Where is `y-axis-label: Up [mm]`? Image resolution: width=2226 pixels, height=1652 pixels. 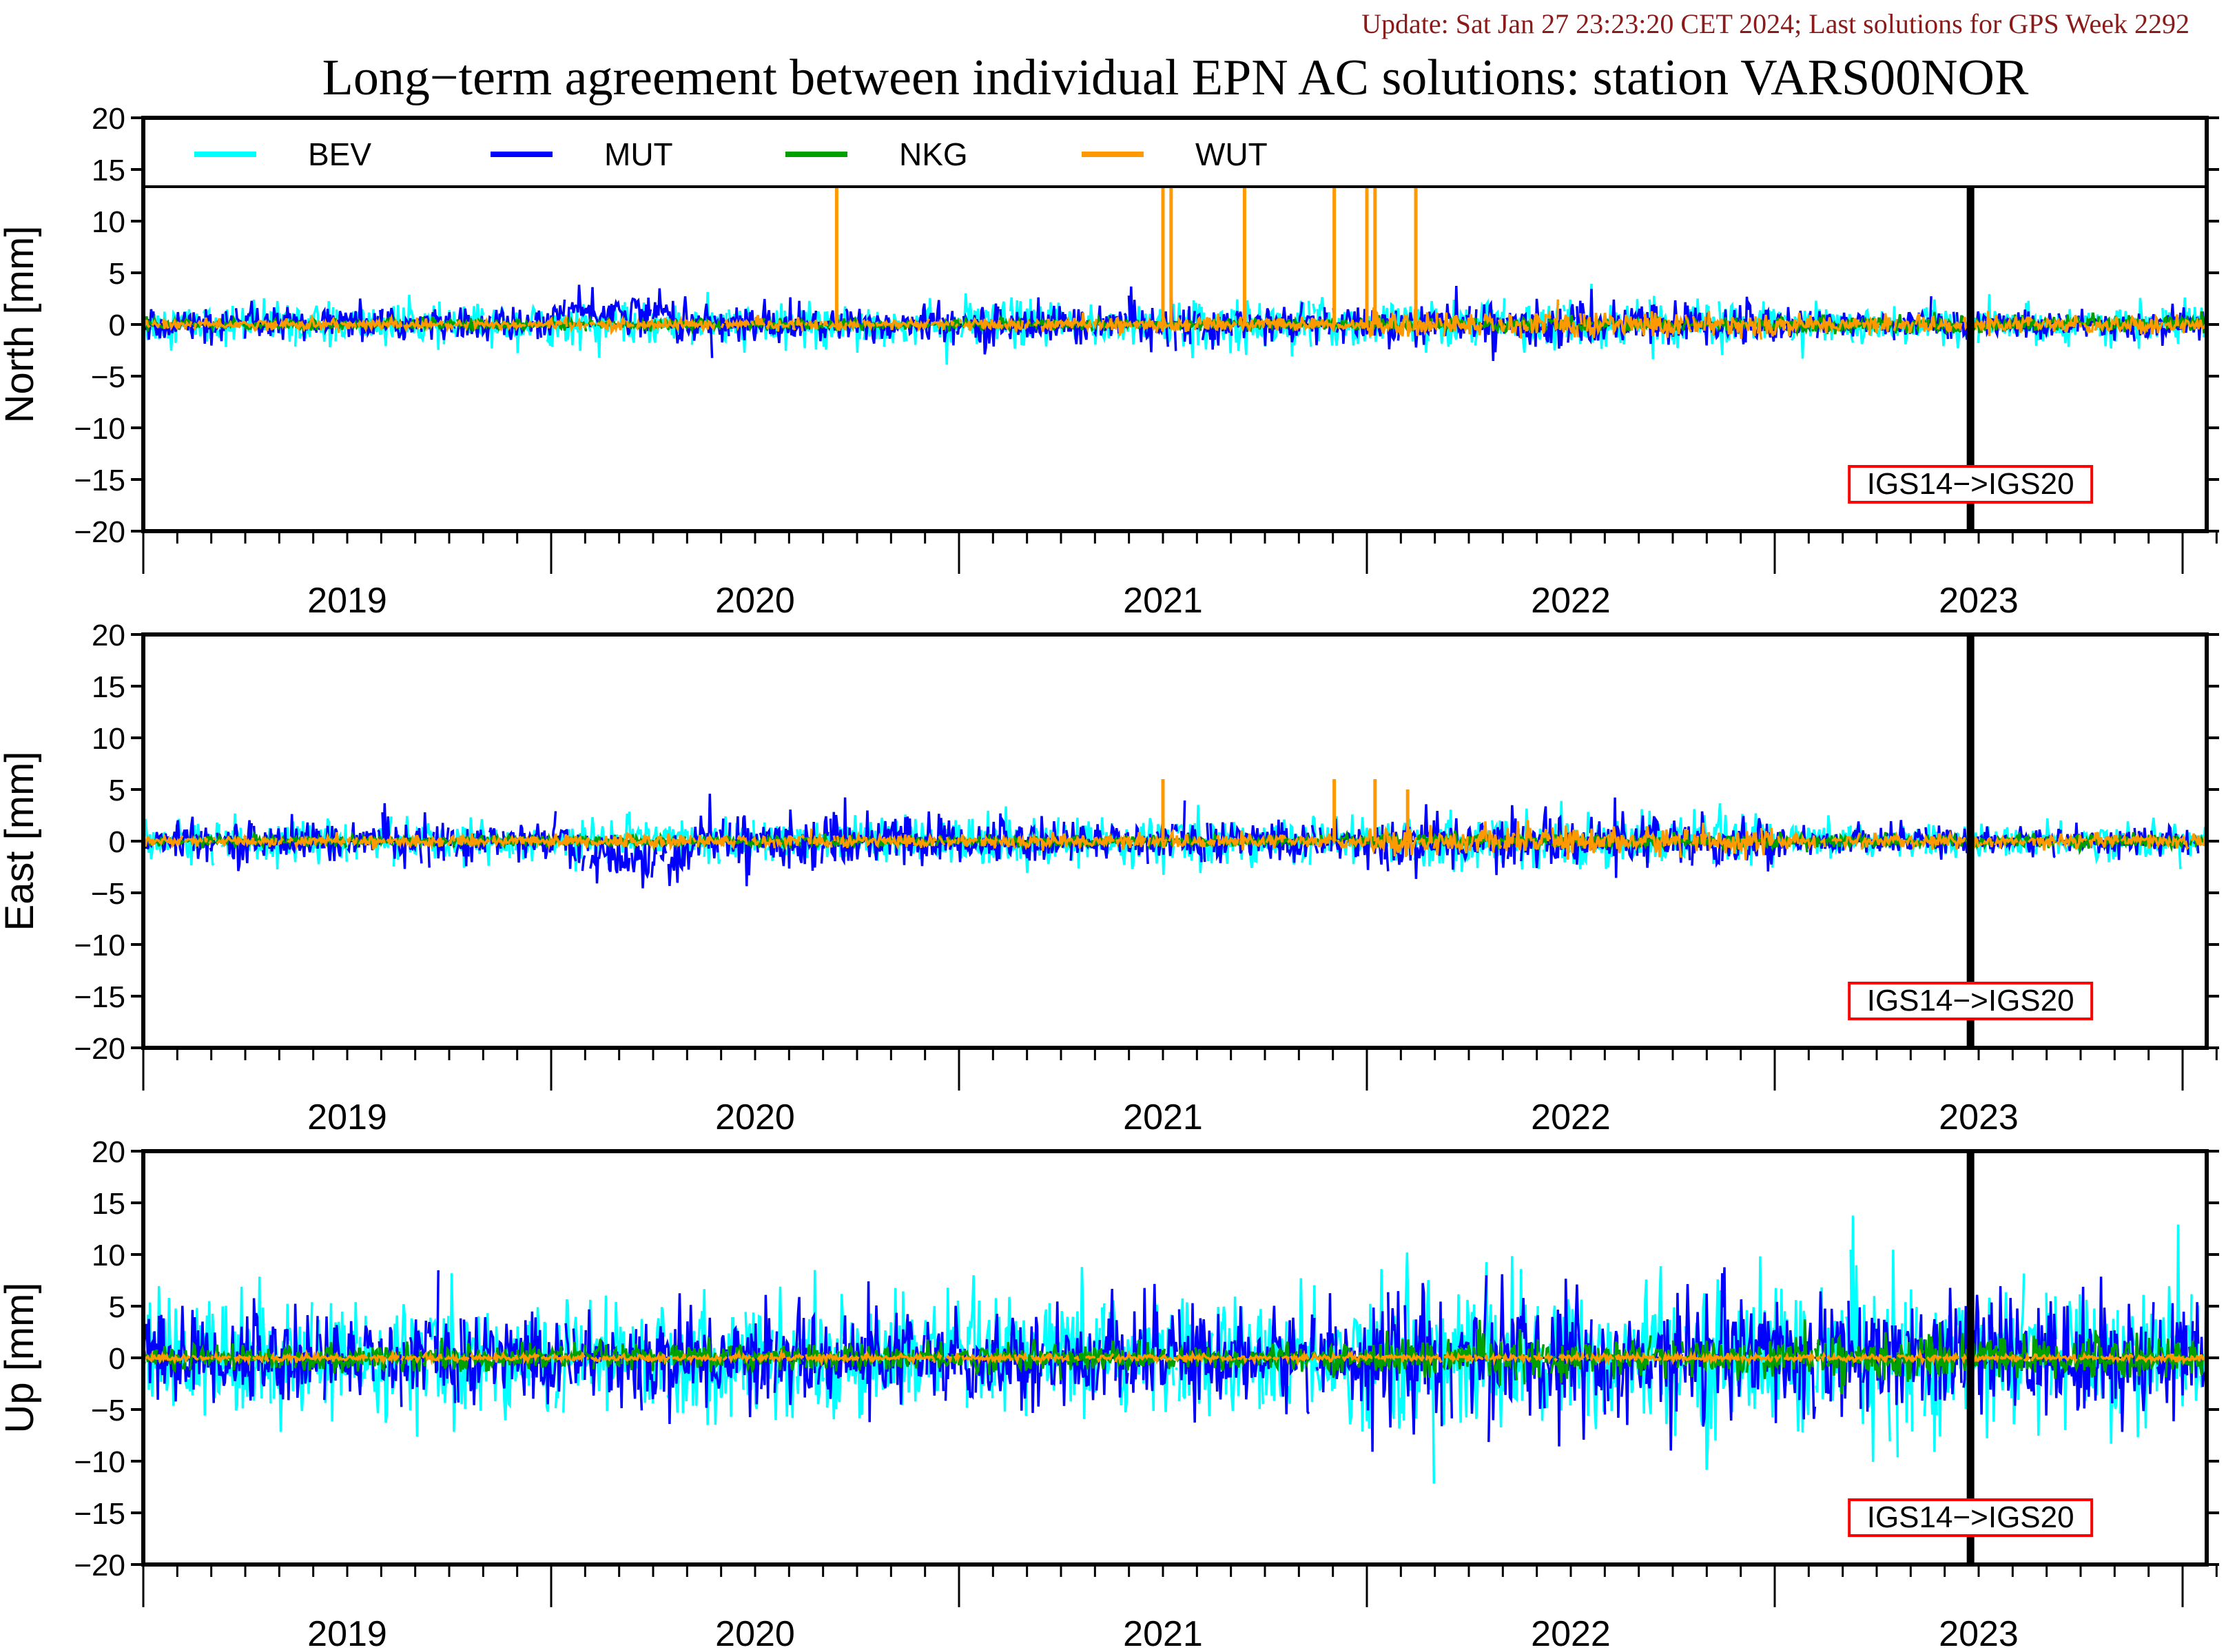 y-axis-label: Up [mm] is located at coordinates (21, 1357).